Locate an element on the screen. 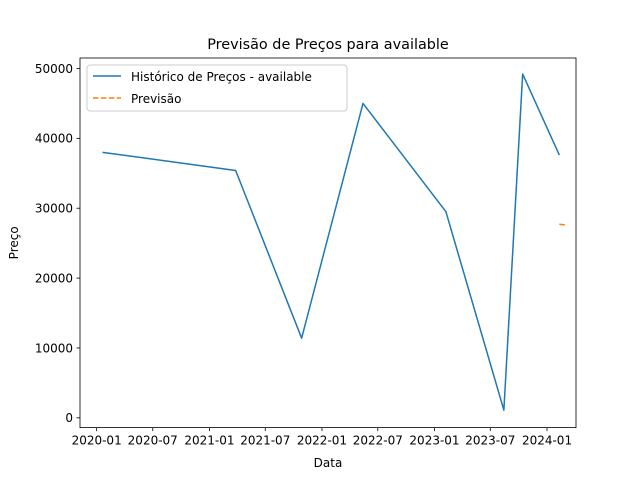  legend: Histórico de Preços - available Previsão is located at coordinates (217, 88).